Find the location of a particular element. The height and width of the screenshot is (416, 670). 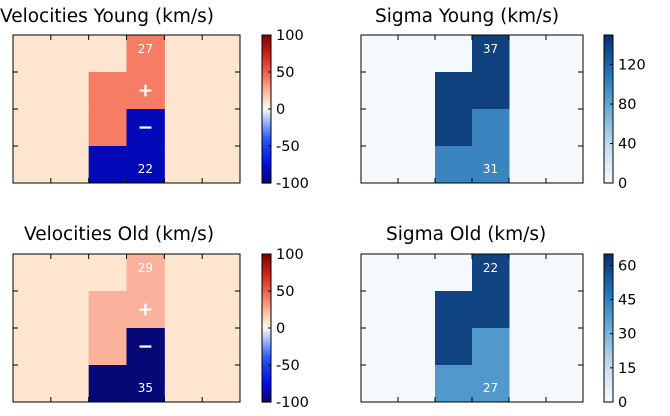

cell-label: 22 is located at coordinates (490, 268).